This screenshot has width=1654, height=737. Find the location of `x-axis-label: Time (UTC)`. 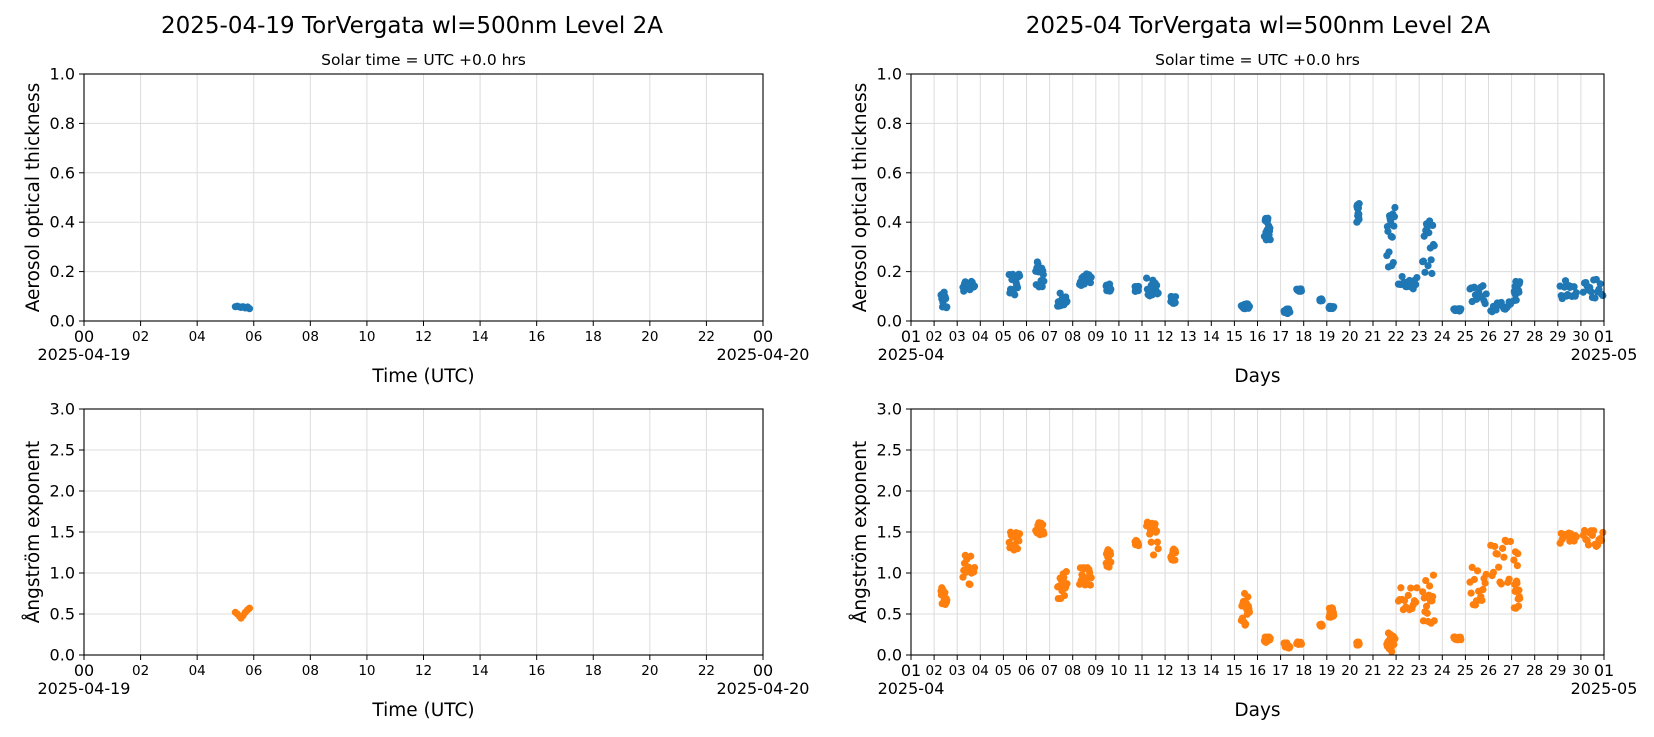

x-axis-label: Time (UTC) is located at coordinates (422, 710).